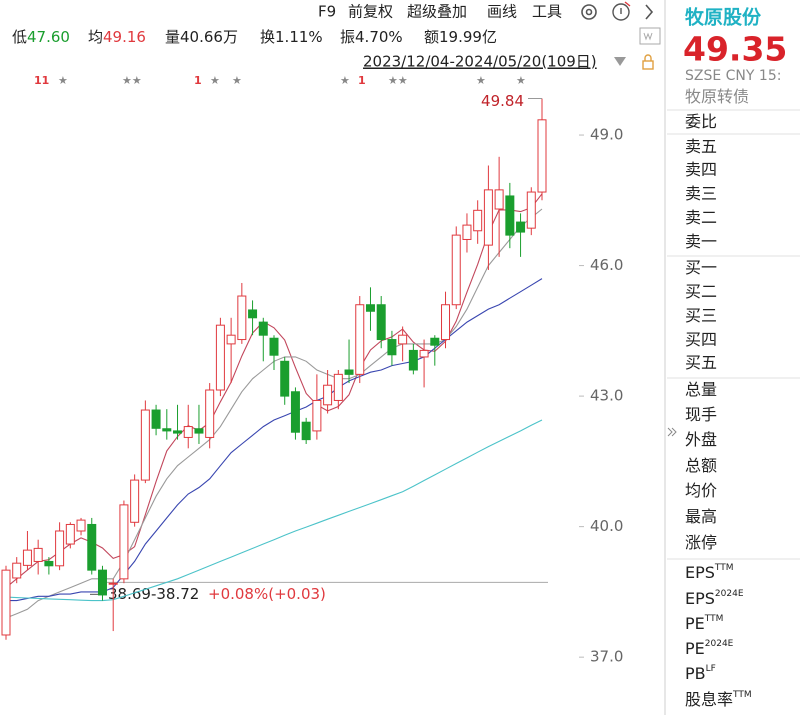  Describe the element at coordinates (209, 37) in the screenshot. I see `stat-value: 40.66万` at that location.